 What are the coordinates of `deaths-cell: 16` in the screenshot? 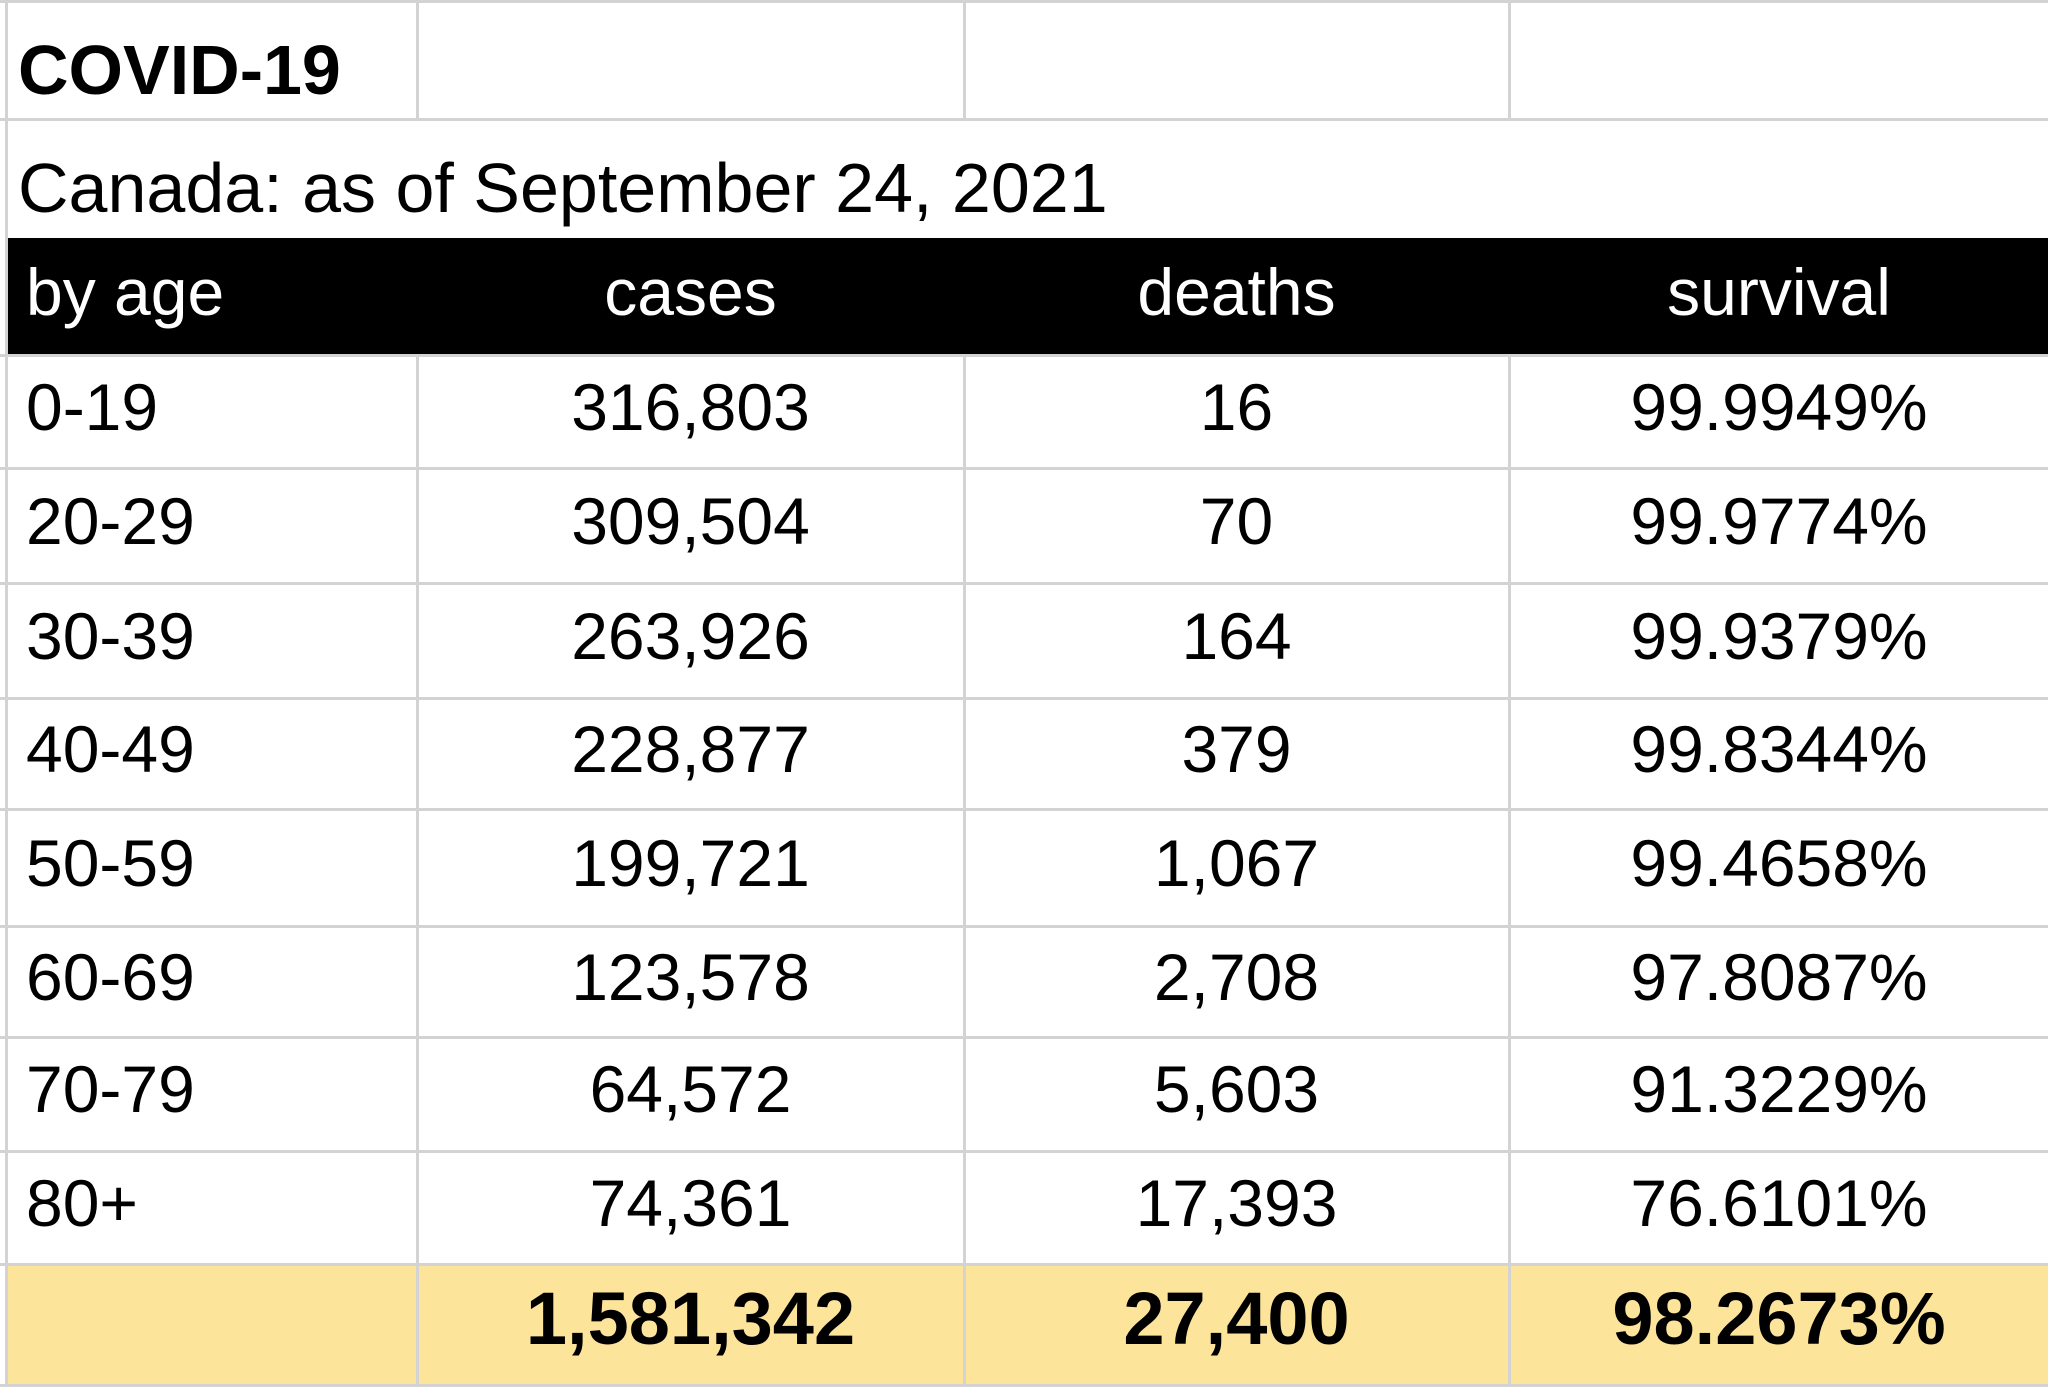 It's located at (1236, 407).